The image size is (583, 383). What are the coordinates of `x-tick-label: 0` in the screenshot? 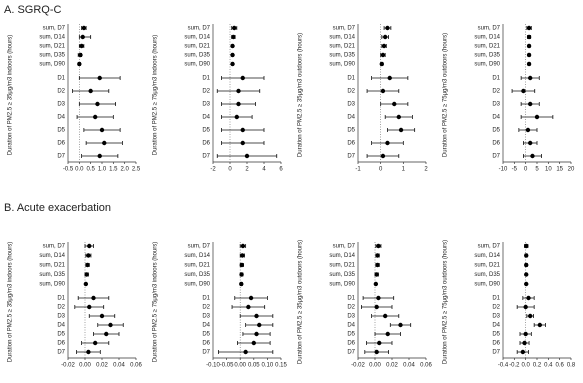 It's located at (526, 170).